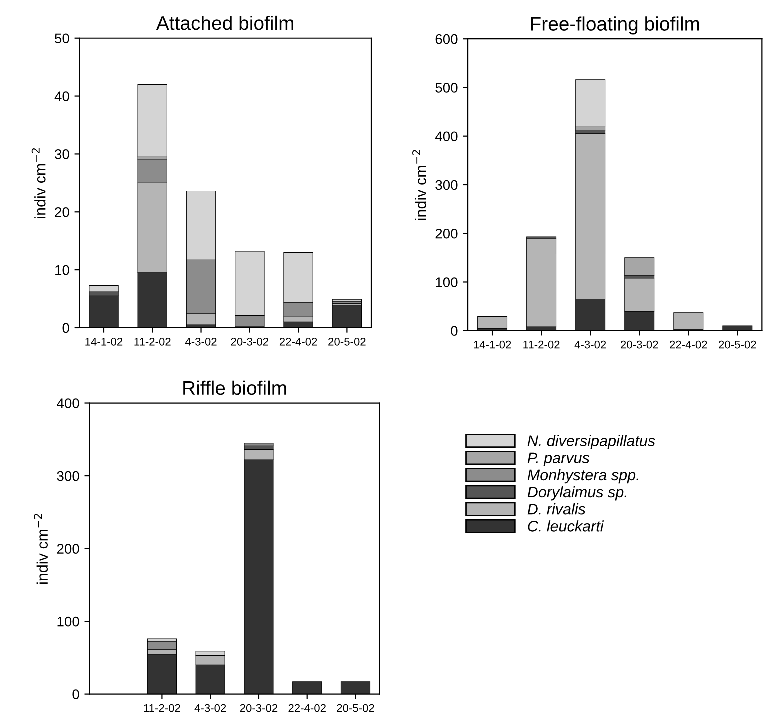 The image size is (766, 724). What do you see at coordinates (62, 97) in the screenshot?
I see `y-tick-label: 40` at bounding box center [62, 97].